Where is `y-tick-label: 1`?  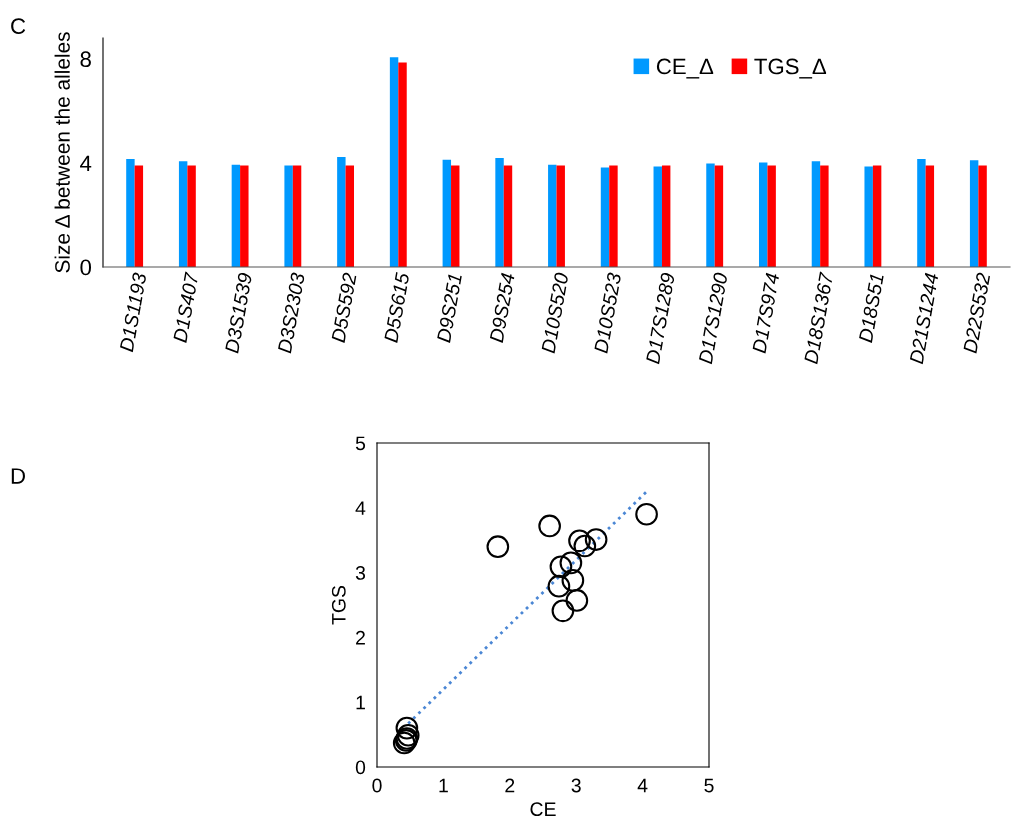
y-tick-label: 1 is located at coordinates (360, 702).